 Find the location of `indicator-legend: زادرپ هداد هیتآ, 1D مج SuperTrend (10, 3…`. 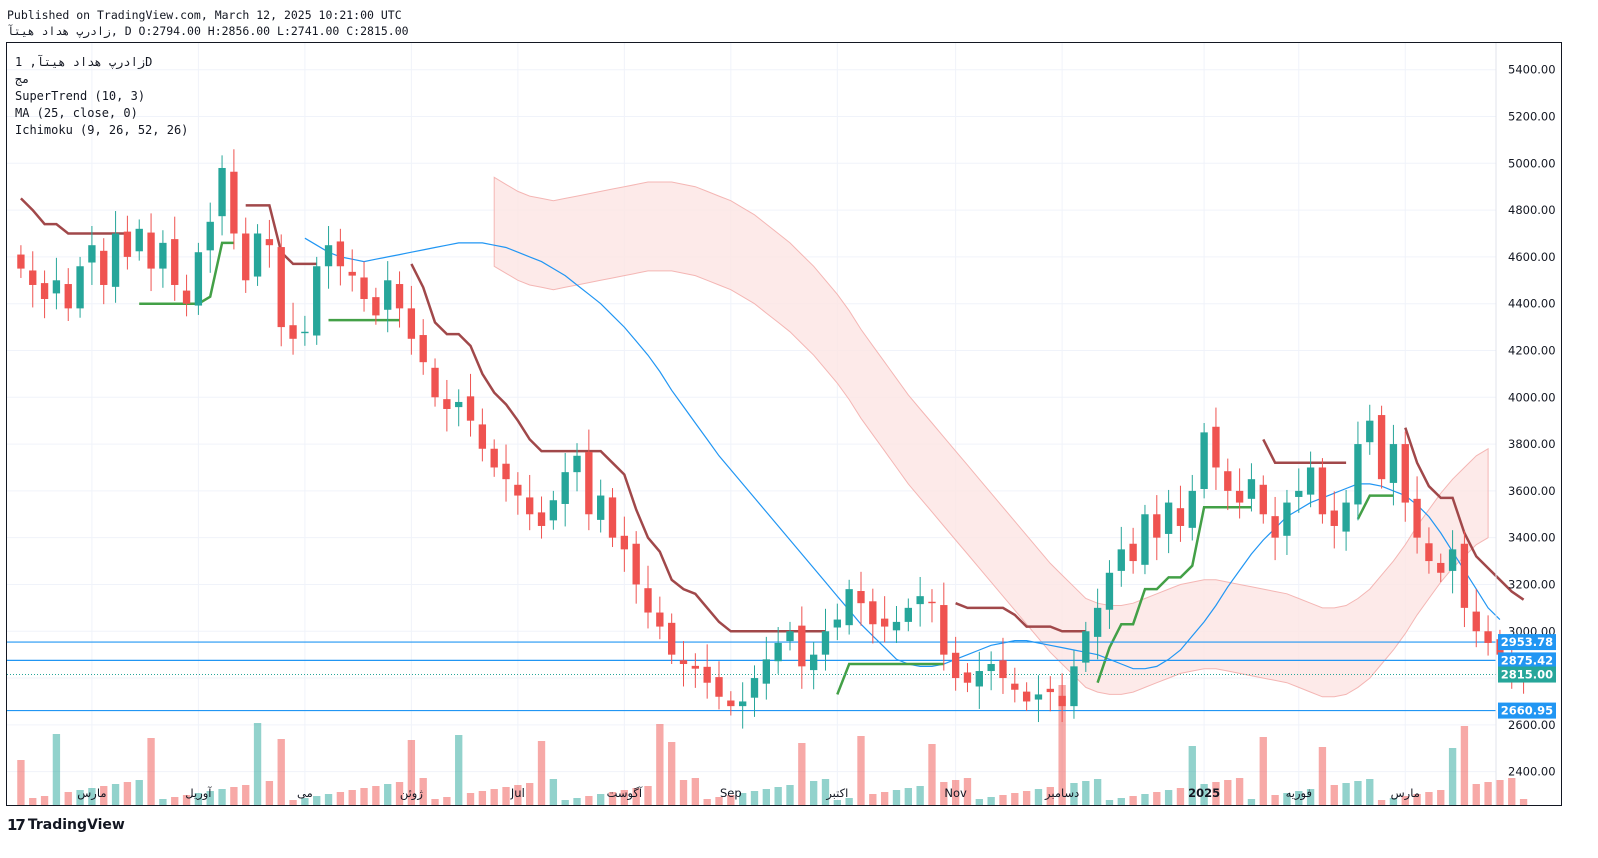

indicator-legend: زادرپ هداد هیتآ, 1D مج SuperTrend (10, 3… is located at coordinates (101, 96).